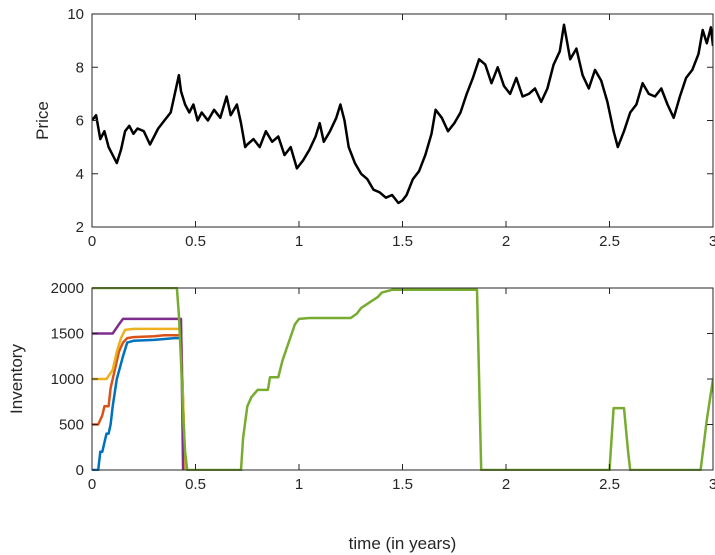  I want to click on inventory-x-tick-label: 1.5, so click(402, 484).